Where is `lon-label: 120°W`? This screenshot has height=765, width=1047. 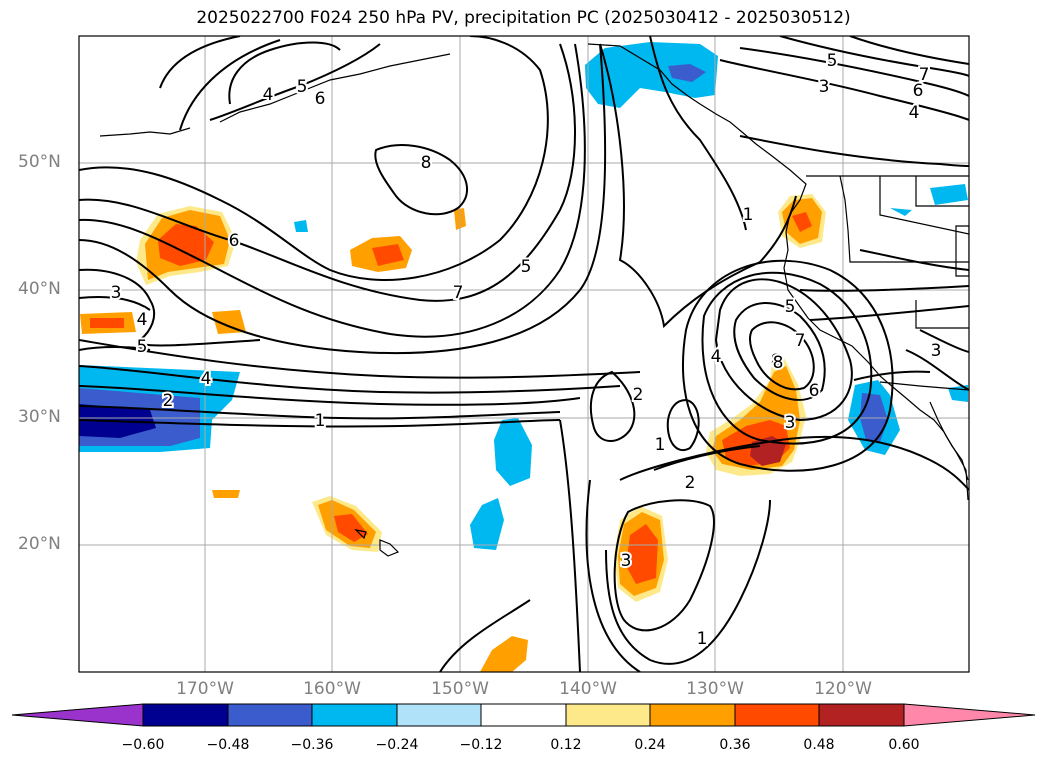
lon-label: 120°W is located at coordinates (843, 689).